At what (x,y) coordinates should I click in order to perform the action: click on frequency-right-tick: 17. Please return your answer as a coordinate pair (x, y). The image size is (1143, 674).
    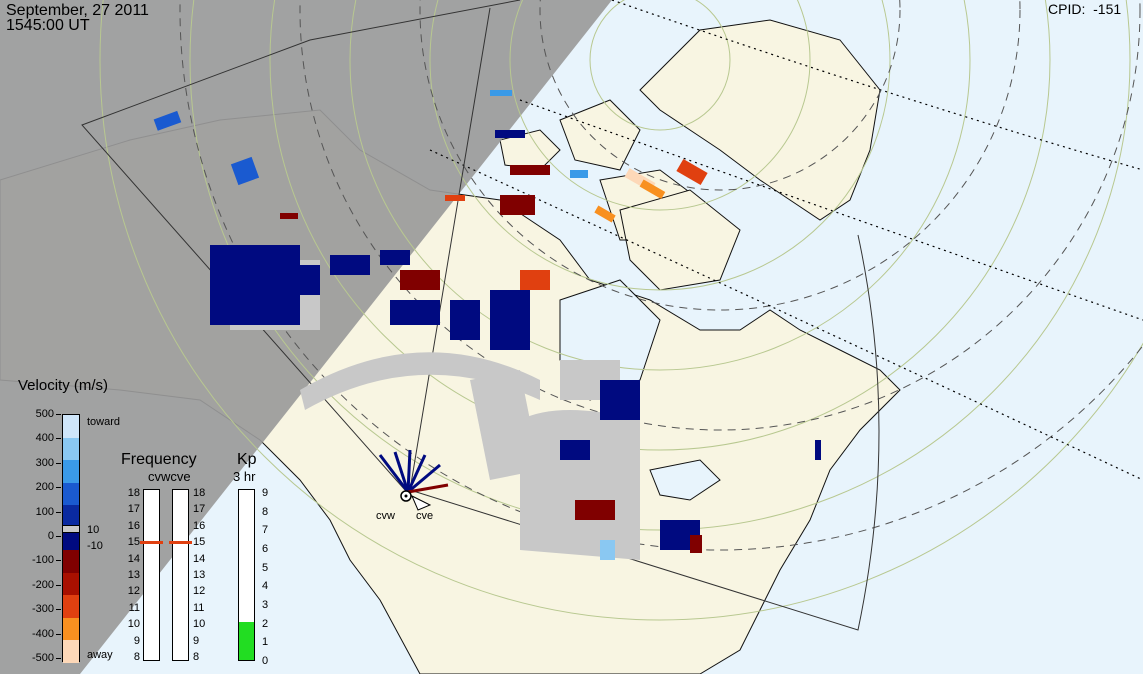
    Looking at the image, I should click on (199, 509).